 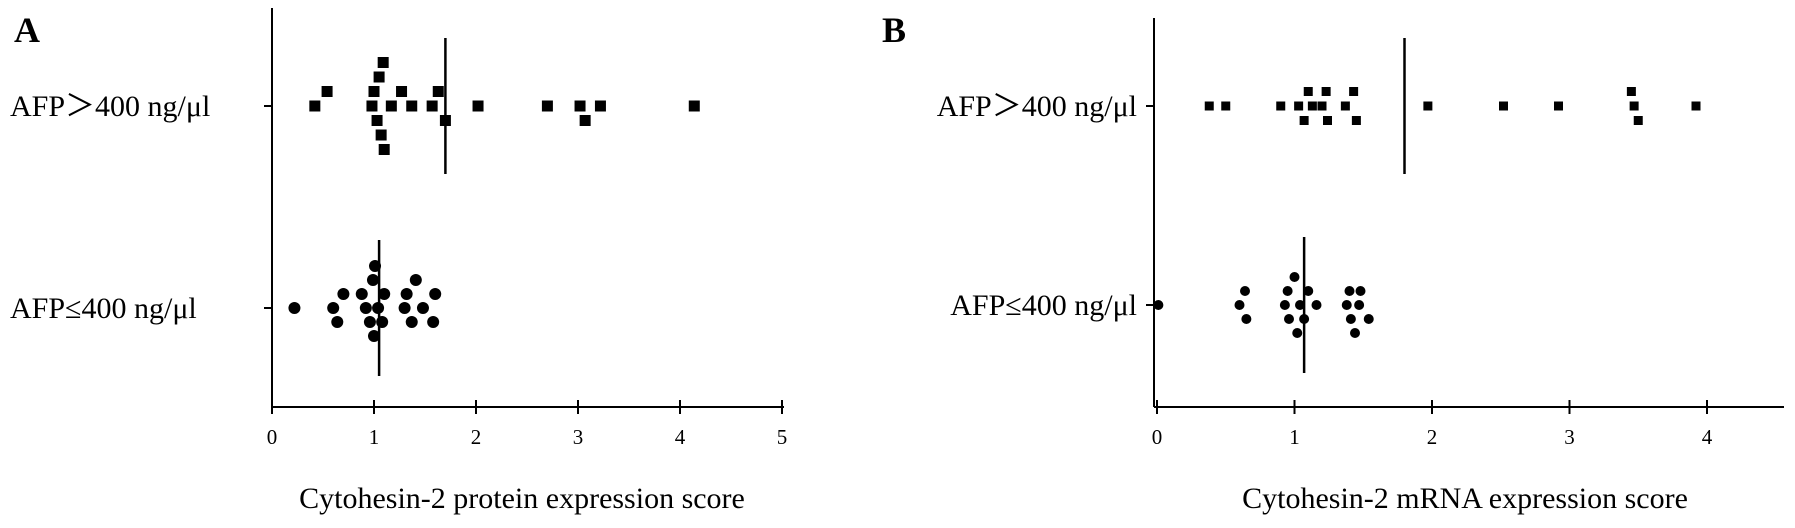 I want to click on panel-b-group-label: AFP＞400 ng/μl, so click(x=1037, y=106).